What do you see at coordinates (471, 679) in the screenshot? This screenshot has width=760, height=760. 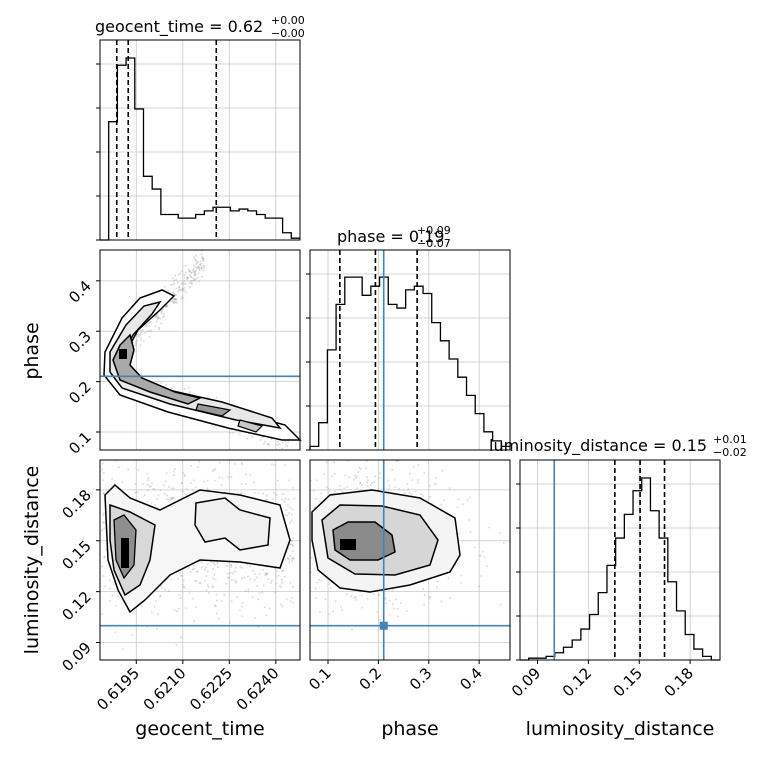 I see `x-tick-label: 0.4` at bounding box center [471, 679].